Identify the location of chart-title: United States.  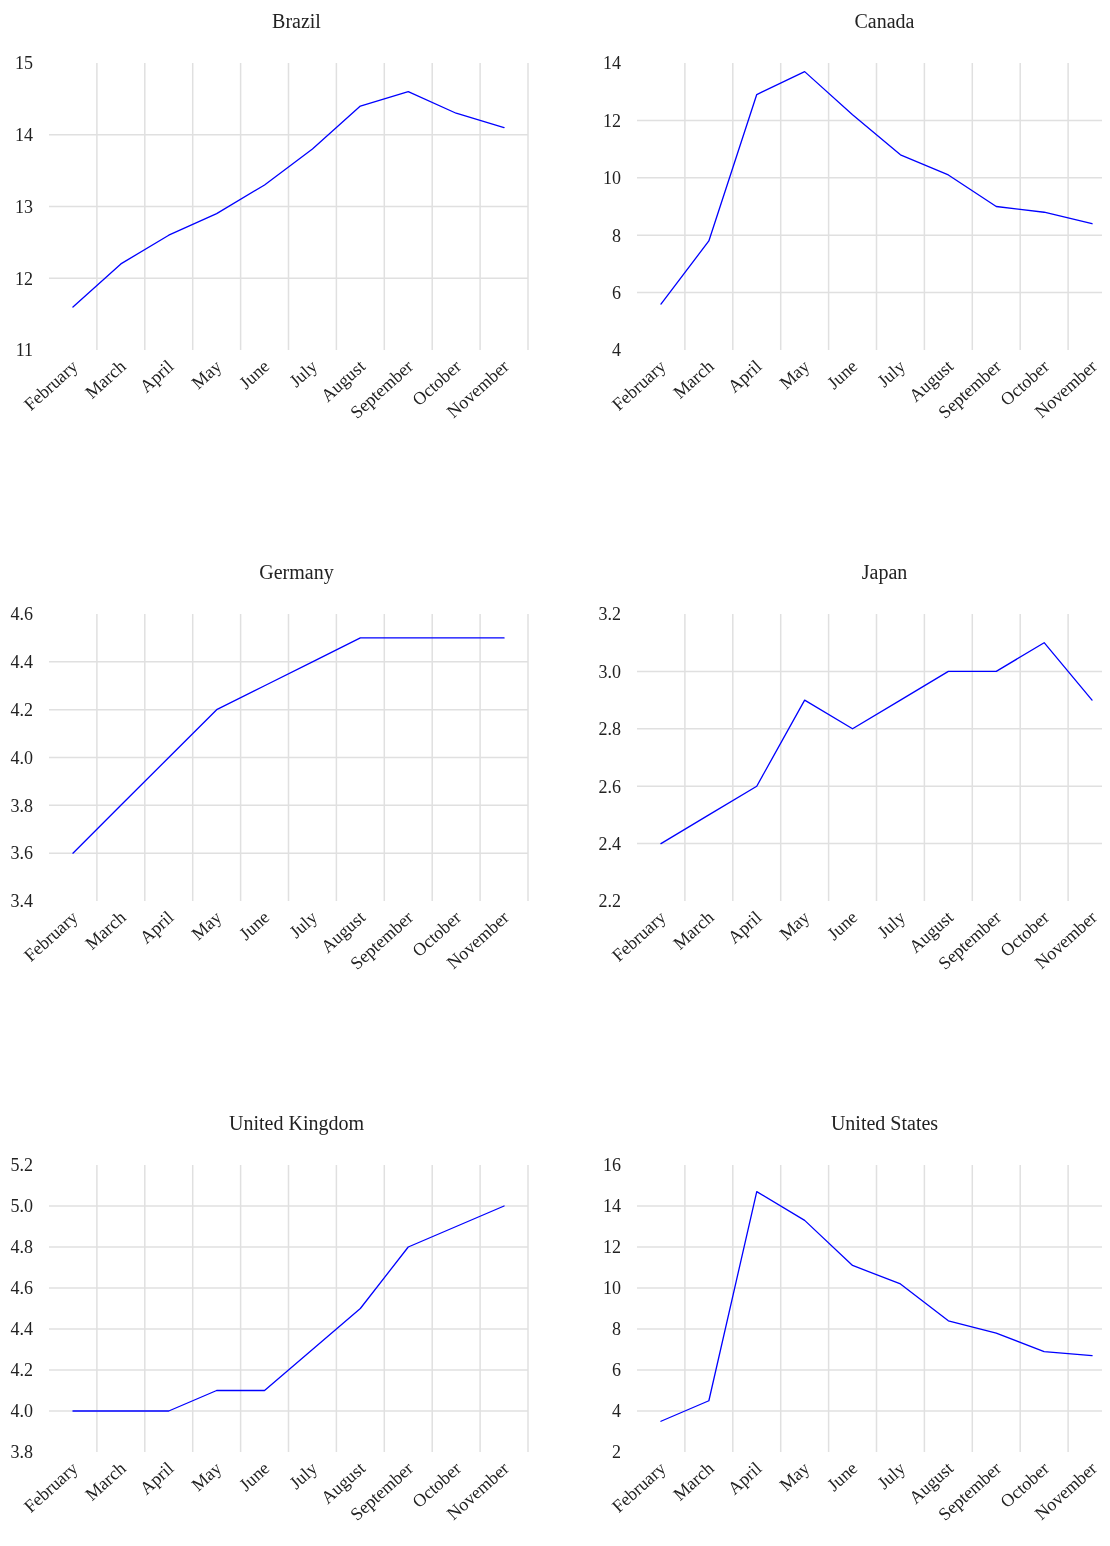
(884, 1123).